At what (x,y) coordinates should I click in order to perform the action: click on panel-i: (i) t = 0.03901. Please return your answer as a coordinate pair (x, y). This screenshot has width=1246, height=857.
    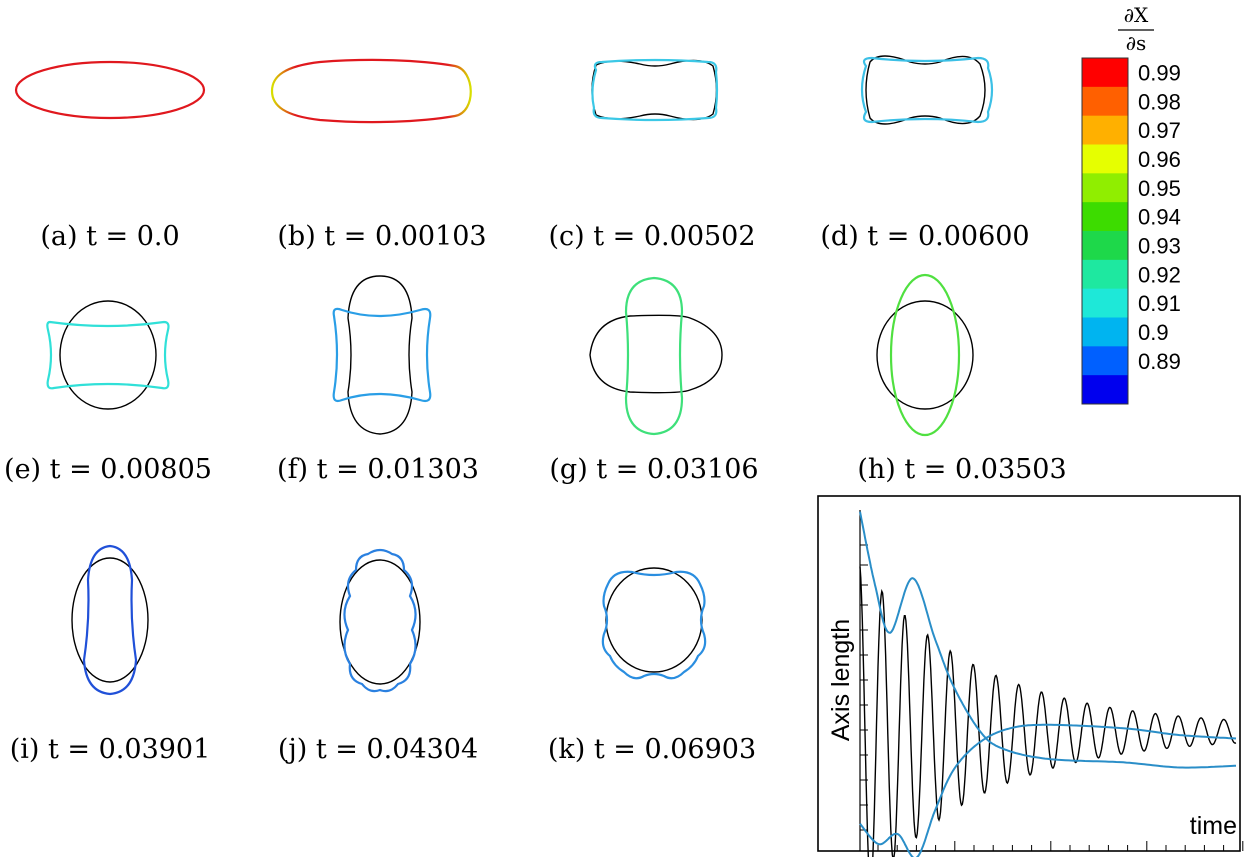
    Looking at the image, I should click on (110, 654).